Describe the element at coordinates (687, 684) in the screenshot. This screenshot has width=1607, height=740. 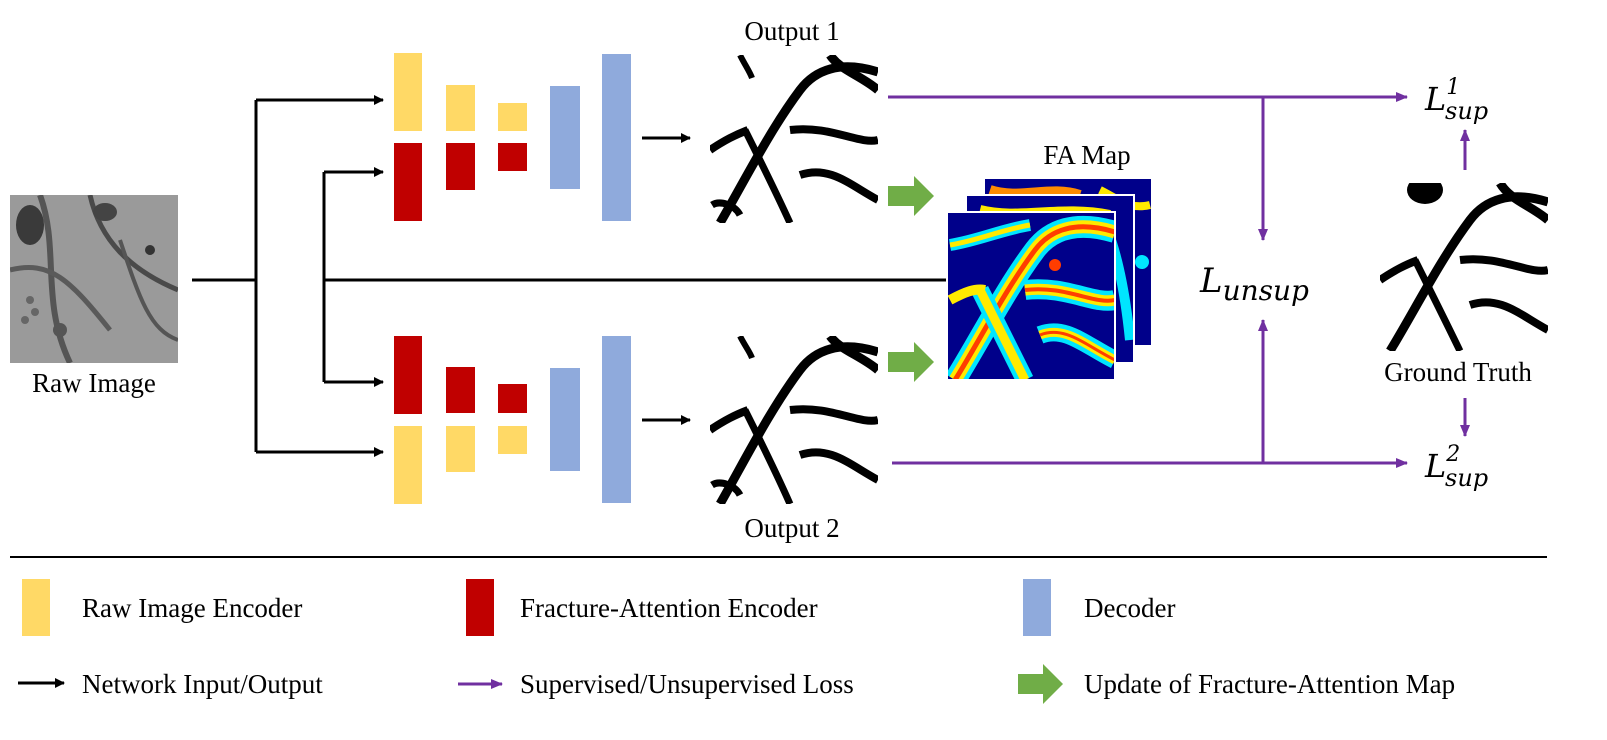
I see `legend-loss-label: Supervised/Unsupervised Loss` at that location.